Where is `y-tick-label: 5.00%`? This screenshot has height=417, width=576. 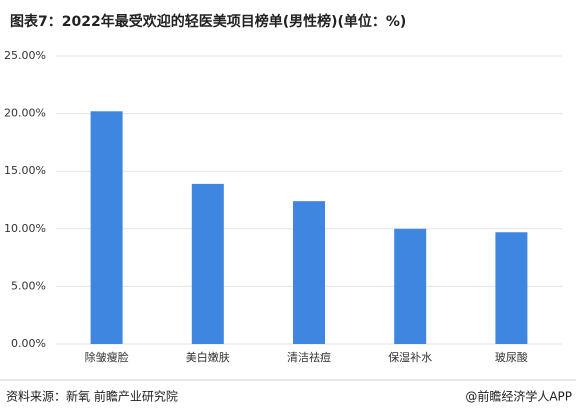 y-tick-label: 5.00% is located at coordinates (28, 285).